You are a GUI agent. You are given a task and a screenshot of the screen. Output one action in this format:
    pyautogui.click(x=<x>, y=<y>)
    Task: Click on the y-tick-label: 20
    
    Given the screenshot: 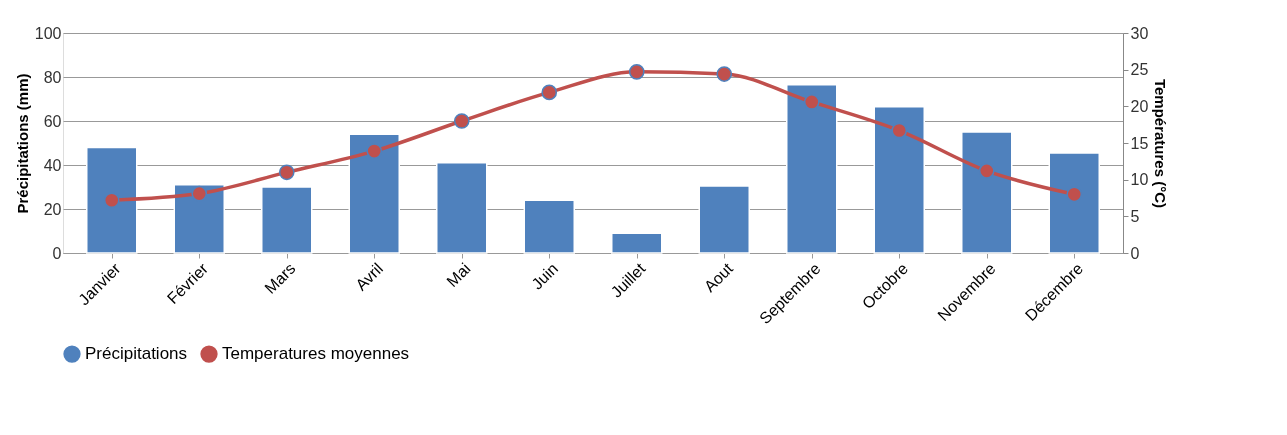 What is the action you would take?
    pyautogui.click(x=52, y=209)
    